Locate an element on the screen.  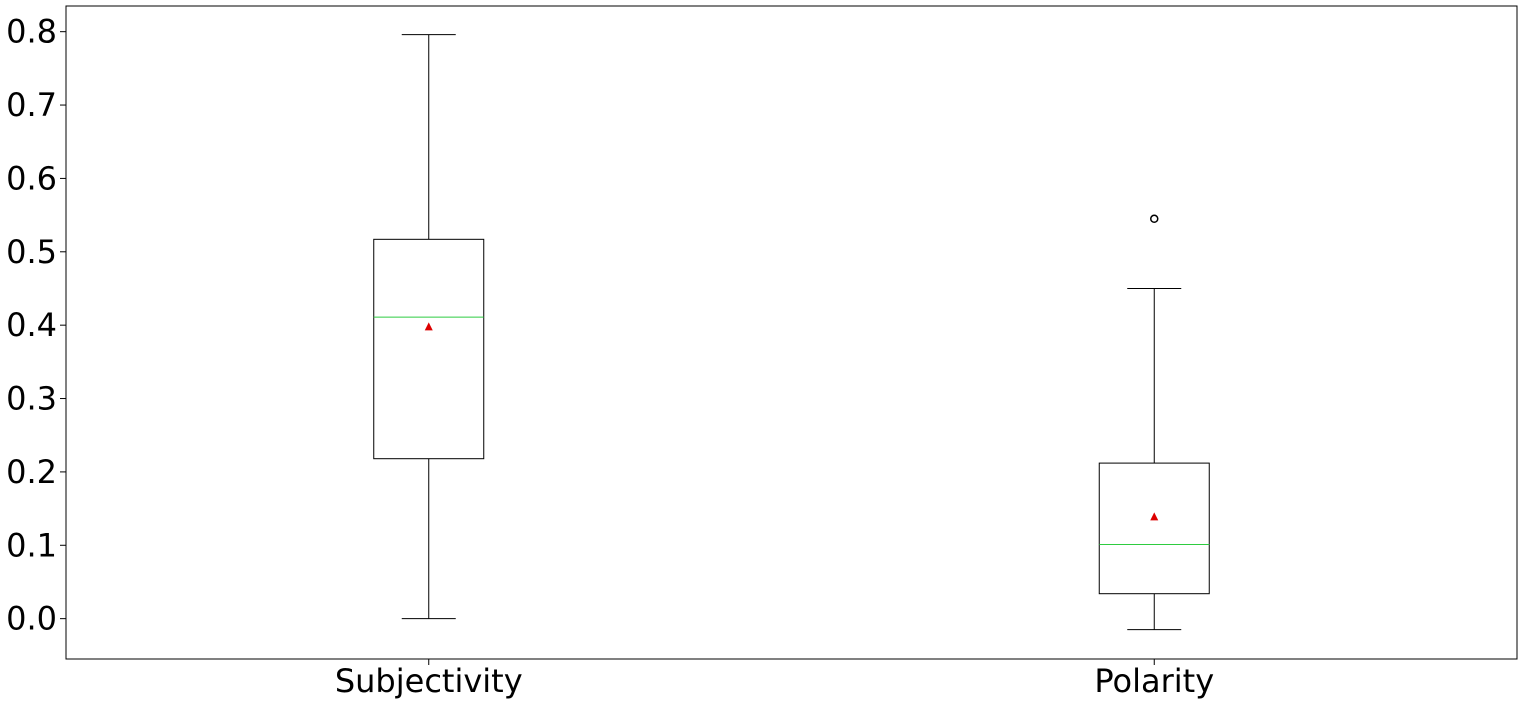
y-axis: 0.0 0.1 0.2 0.3 0.4 0.5 0.6 0.7 0.8 is located at coordinates (36, 325).